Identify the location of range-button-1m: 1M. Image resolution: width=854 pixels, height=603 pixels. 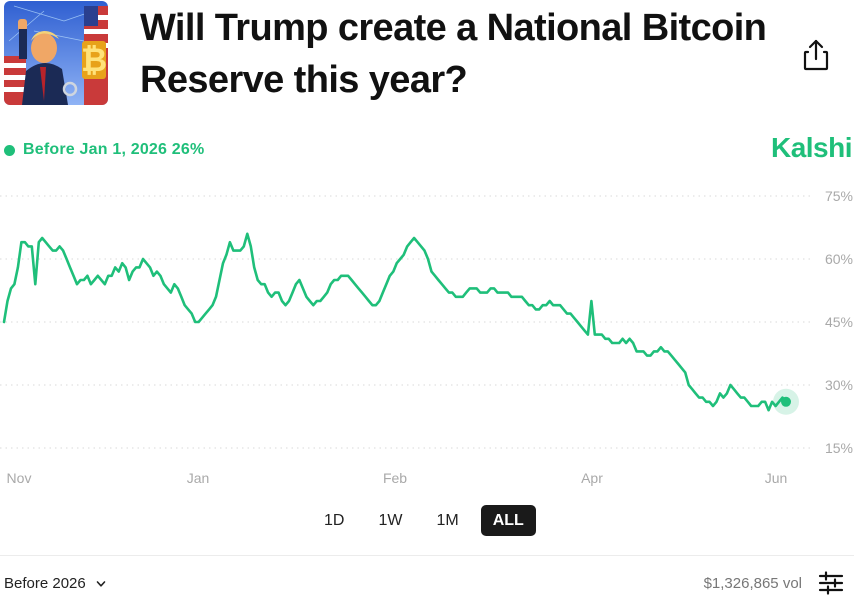
(447, 520).